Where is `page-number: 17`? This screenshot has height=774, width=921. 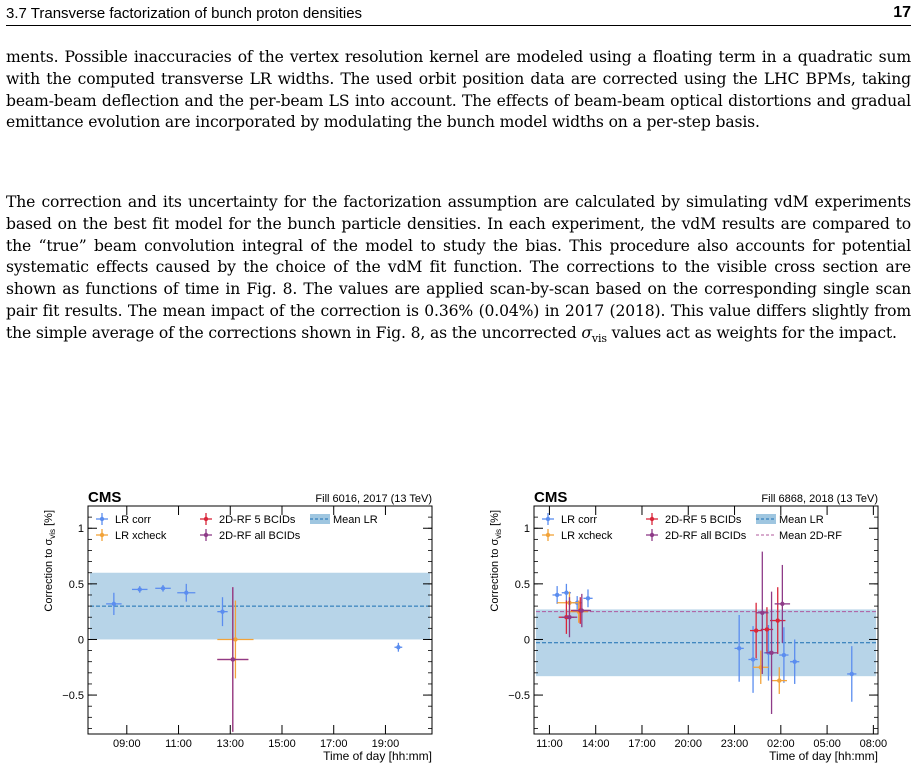
page-number: 17 is located at coordinates (902, 12).